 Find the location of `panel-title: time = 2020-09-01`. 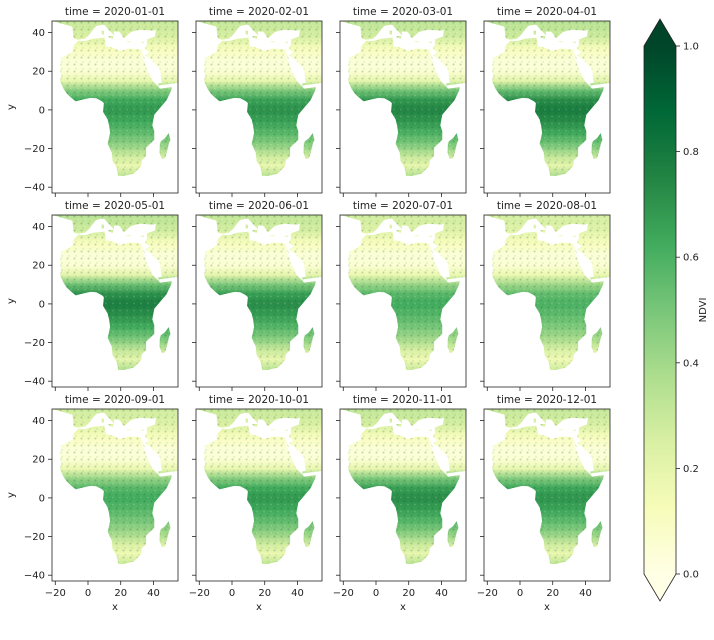

panel-title: time = 2020-09-01 is located at coordinates (115, 400).